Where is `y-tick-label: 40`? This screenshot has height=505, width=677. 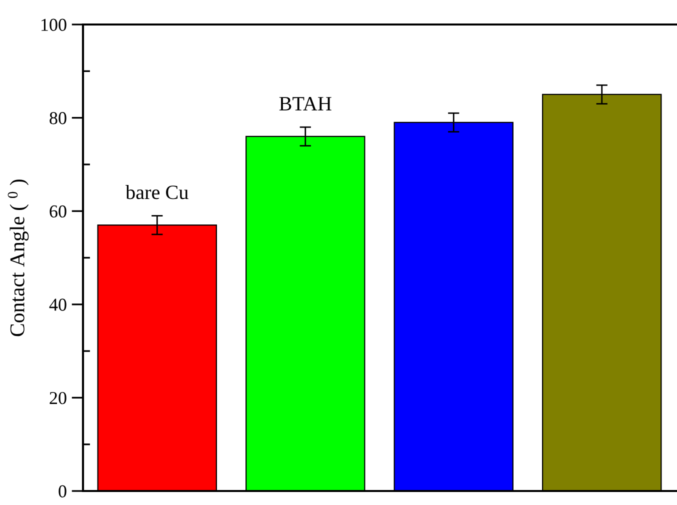 y-tick-label: 40 is located at coordinates (57, 304).